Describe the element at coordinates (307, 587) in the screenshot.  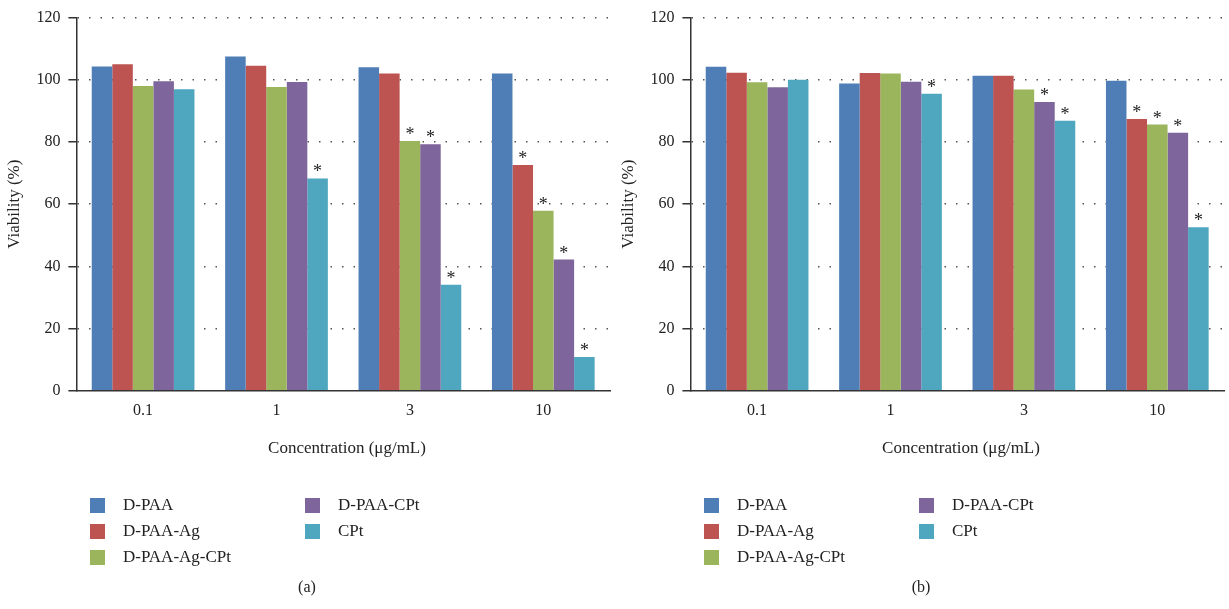
I see `text: (a)` at that location.